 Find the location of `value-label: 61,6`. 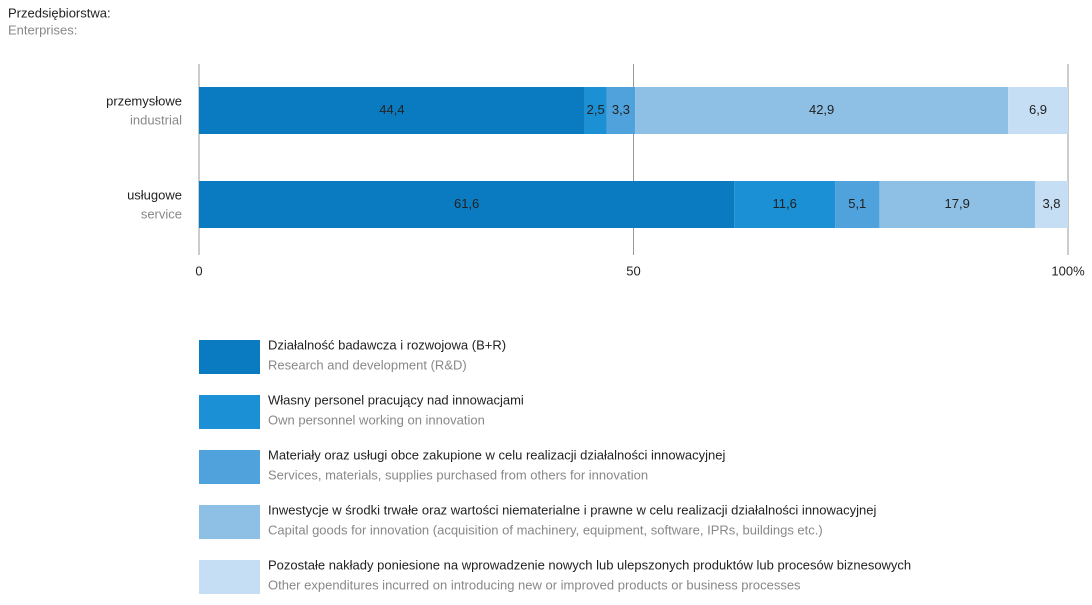

value-label: 61,6 is located at coordinates (466, 203).